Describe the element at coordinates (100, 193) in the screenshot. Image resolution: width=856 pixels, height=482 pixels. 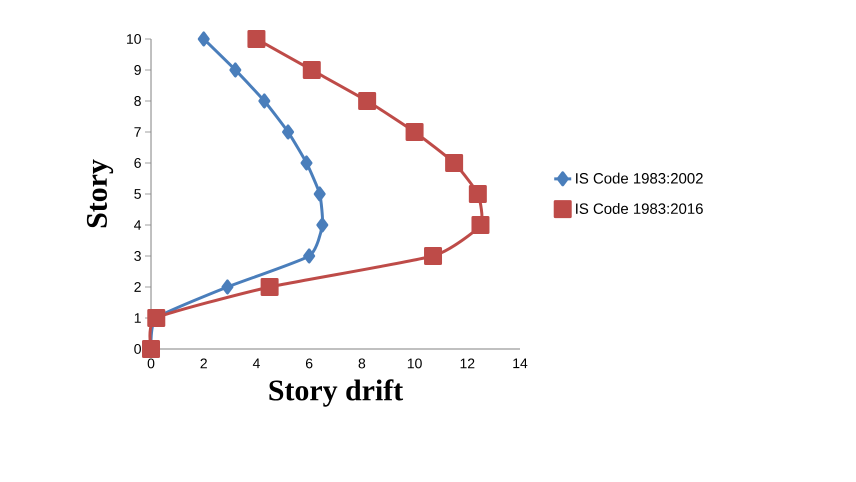
I see `y-axis-title: Story` at that location.